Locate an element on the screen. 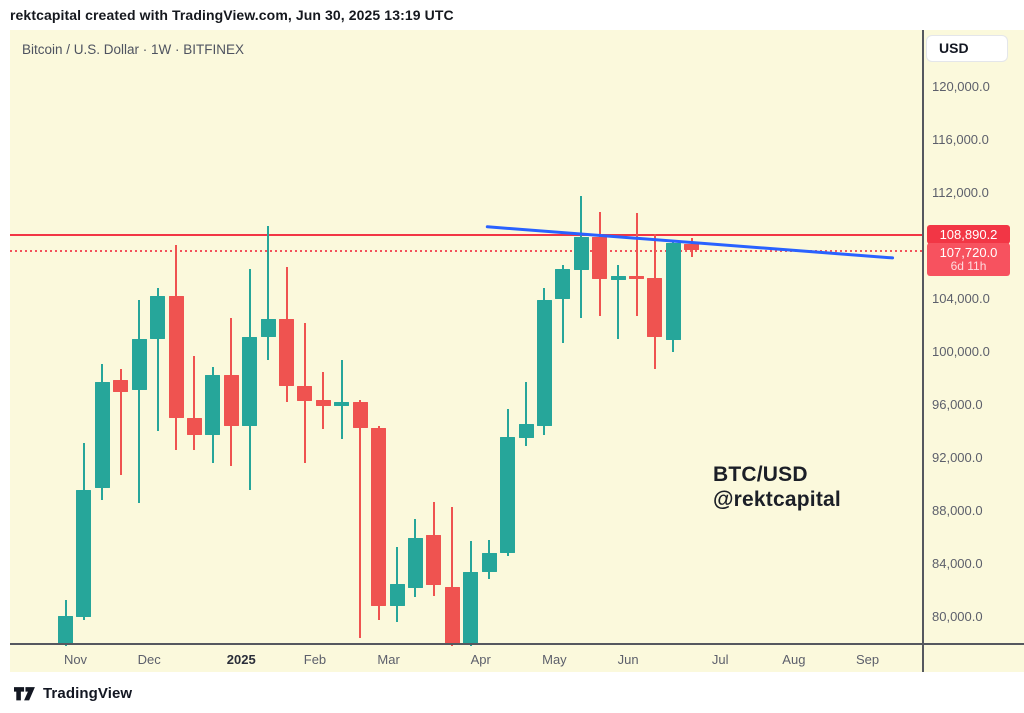 This screenshot has height=713, width=1024. horizontal-price-line is located at coordinates (466, 235).